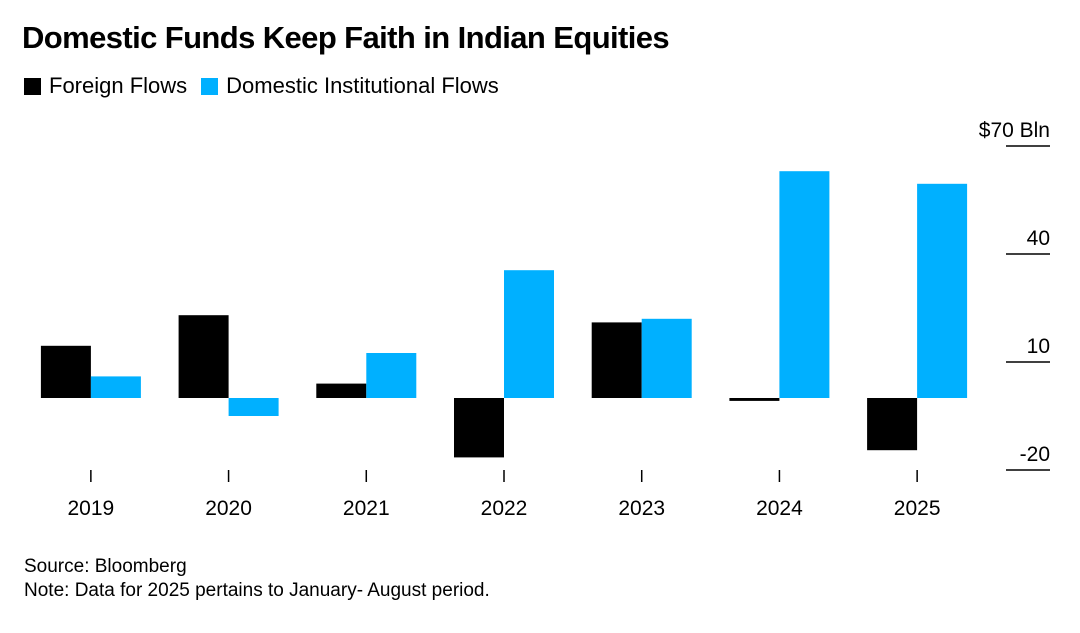  What do you see at coordinates (341, 390) in the screenshot?
I see `bar-foreign-2021` at bounding box center [341, 390].